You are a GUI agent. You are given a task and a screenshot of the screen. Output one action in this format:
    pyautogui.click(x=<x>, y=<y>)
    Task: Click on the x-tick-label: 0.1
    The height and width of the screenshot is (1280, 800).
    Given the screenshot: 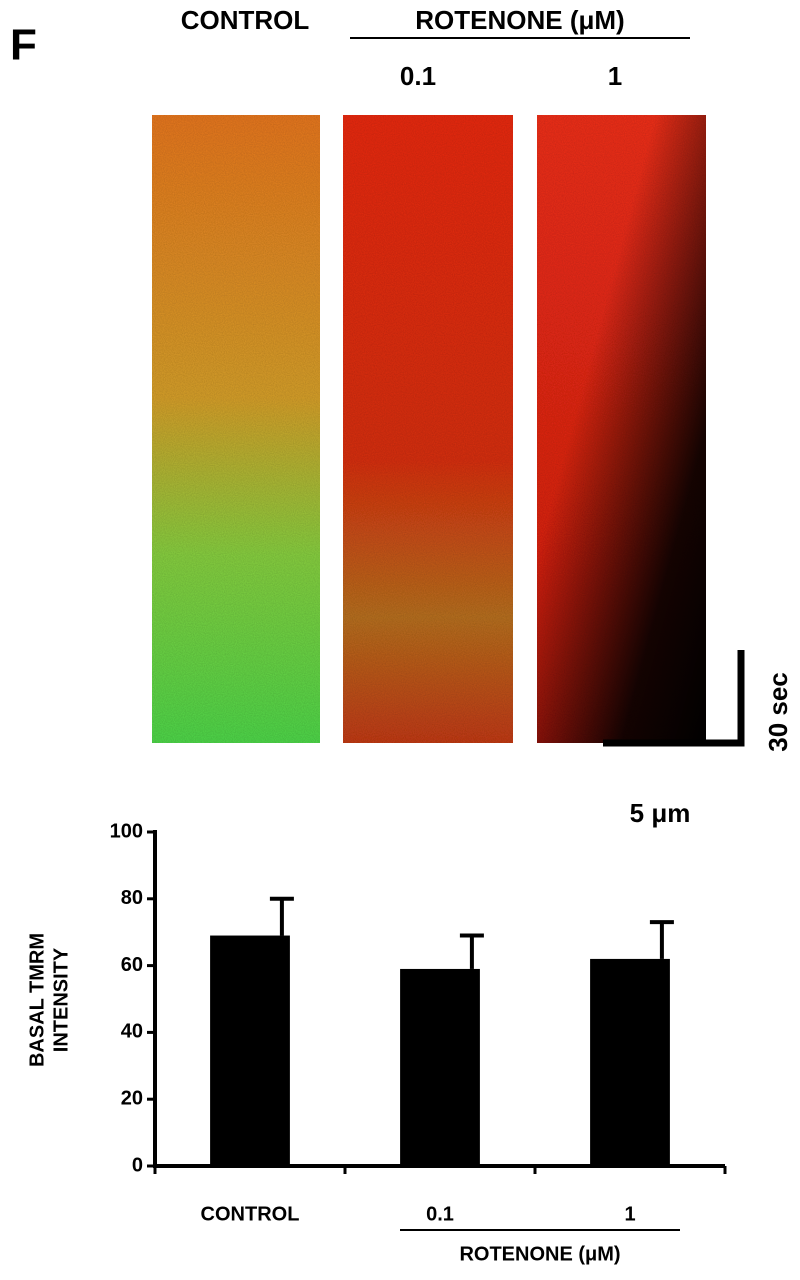 What is the action you would take?
    pyautogui.click(x=440, y=1214)
    